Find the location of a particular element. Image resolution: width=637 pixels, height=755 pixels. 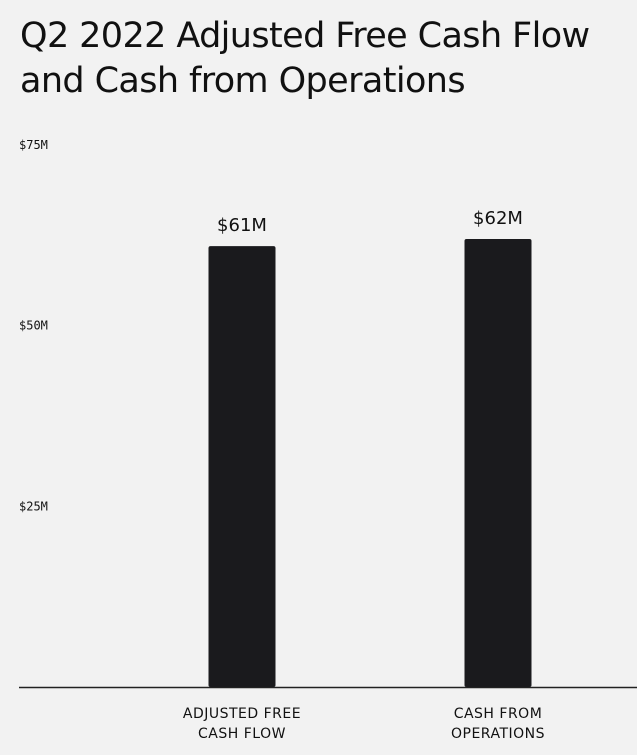

y-axis-ticks: $25M $50M $75M is located at coordinates (33, 325).